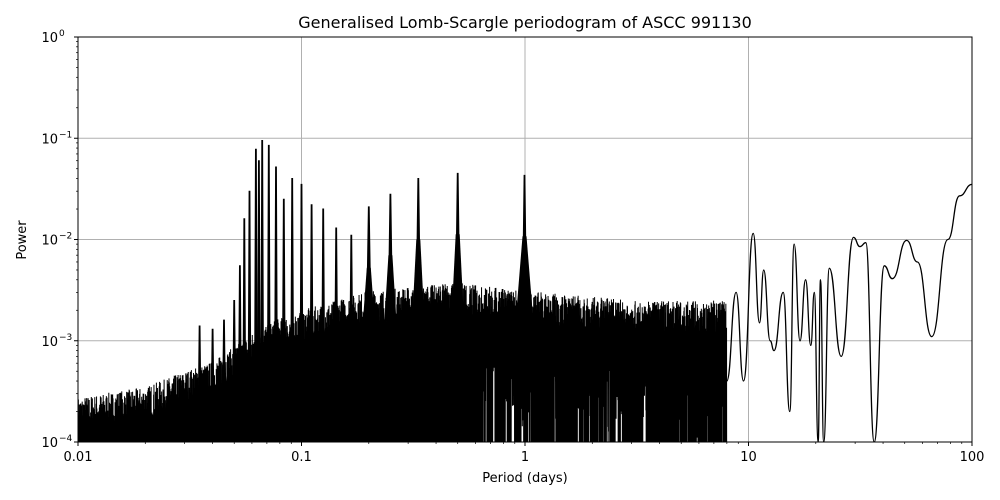  What do you see at coordinates (62, 34) in the screenshot?
I see `y-tick-exponent: 0` at bounding box center [62, 34].